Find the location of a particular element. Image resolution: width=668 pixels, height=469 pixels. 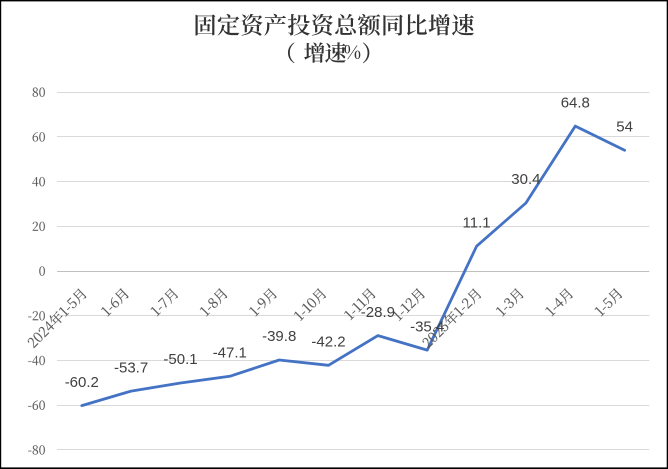

svg-text: -60.2 is located at coordinates (82, 382).